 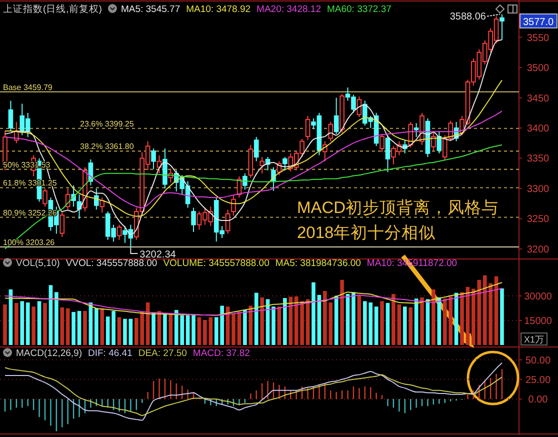 I want to click on y-tick-label: 3450, so click(x=538, y=98).